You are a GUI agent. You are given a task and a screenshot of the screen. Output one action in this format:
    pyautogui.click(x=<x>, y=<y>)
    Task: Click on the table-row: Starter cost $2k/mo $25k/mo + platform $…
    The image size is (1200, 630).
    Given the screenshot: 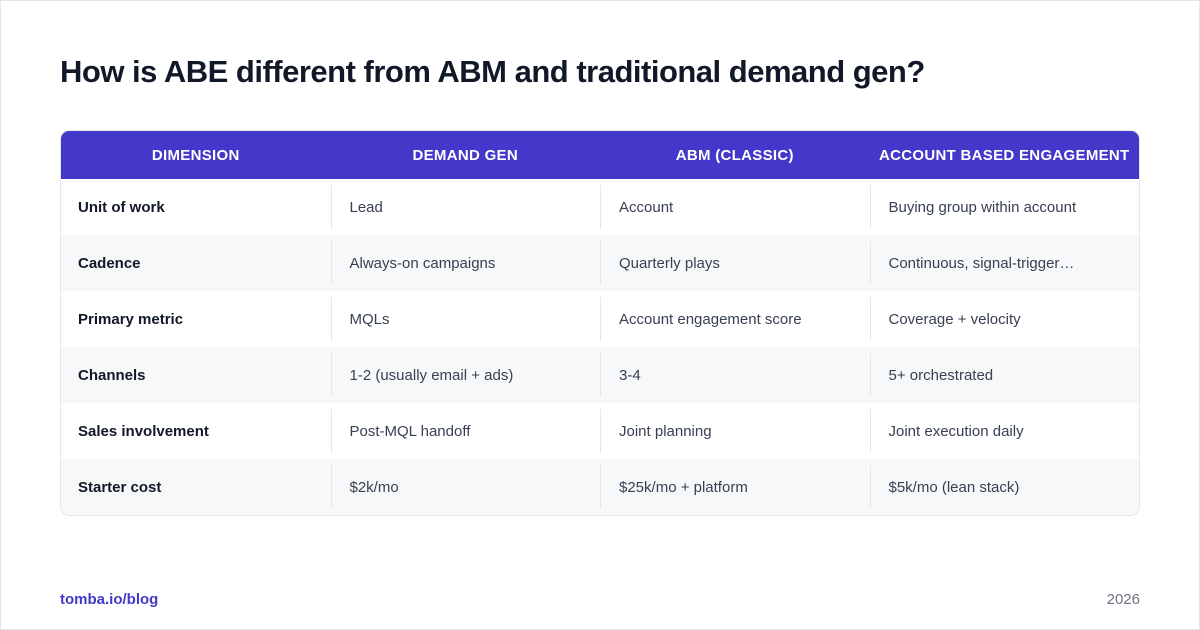 What is the action you would take?
    pyautogui.click(x=600, y=487)
    